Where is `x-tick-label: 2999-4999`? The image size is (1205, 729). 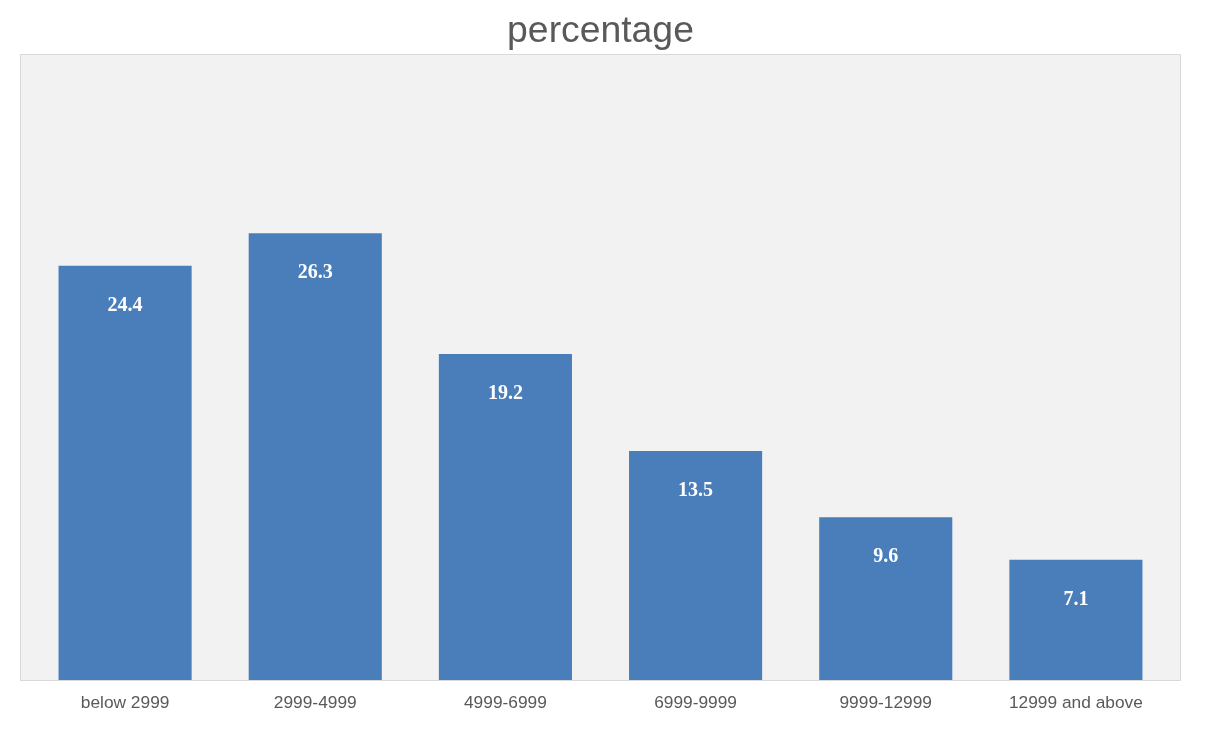 x-tick-label: 2999-4999 is located at coordinates (315, 701).